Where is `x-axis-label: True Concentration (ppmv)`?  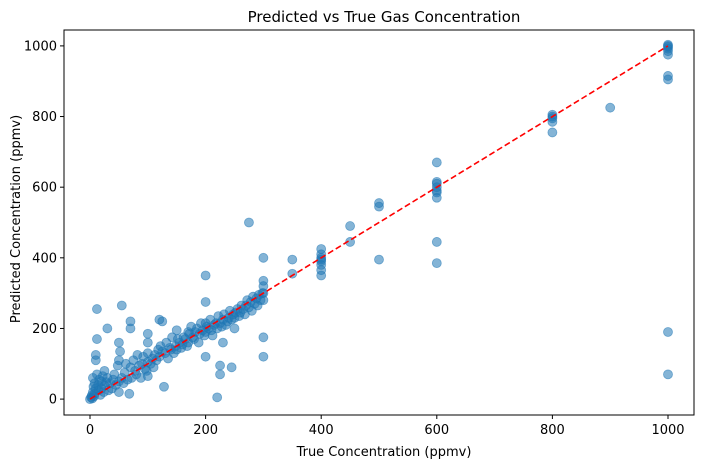 x-axis-label: True Concentration (ppmv) is located at coordinates (384, 452).